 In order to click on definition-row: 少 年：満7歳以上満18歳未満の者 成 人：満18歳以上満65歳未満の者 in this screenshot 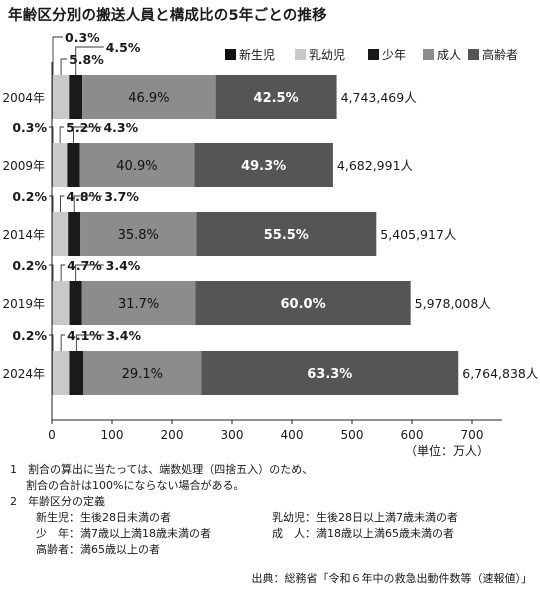, I will do `click(272, 534)`.